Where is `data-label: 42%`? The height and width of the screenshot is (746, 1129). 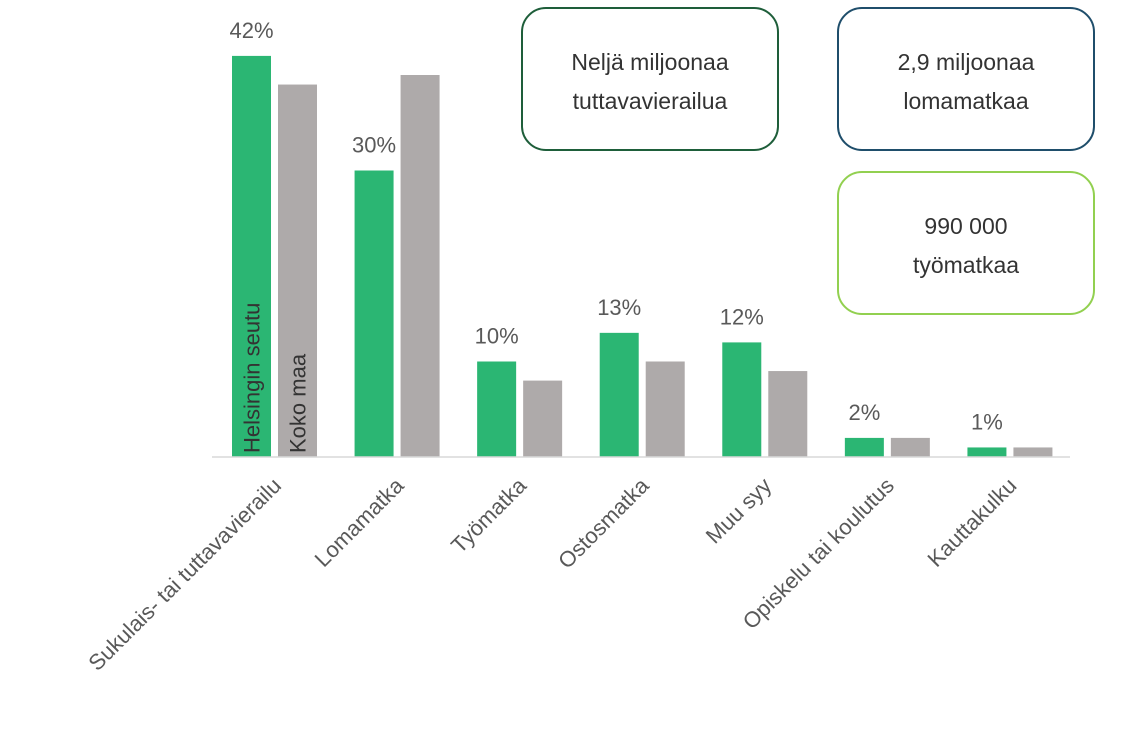
data-label: 42% is located at coordinates (251, 30).